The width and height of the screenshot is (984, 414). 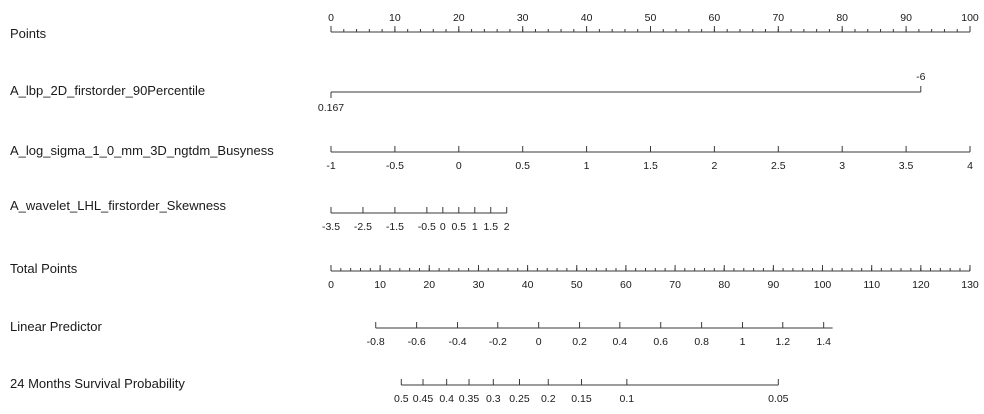 What do you see at coordinates (906, 166) in the screenshot?
I see `tick-label: 3.5` at bounding box center [906, 166].